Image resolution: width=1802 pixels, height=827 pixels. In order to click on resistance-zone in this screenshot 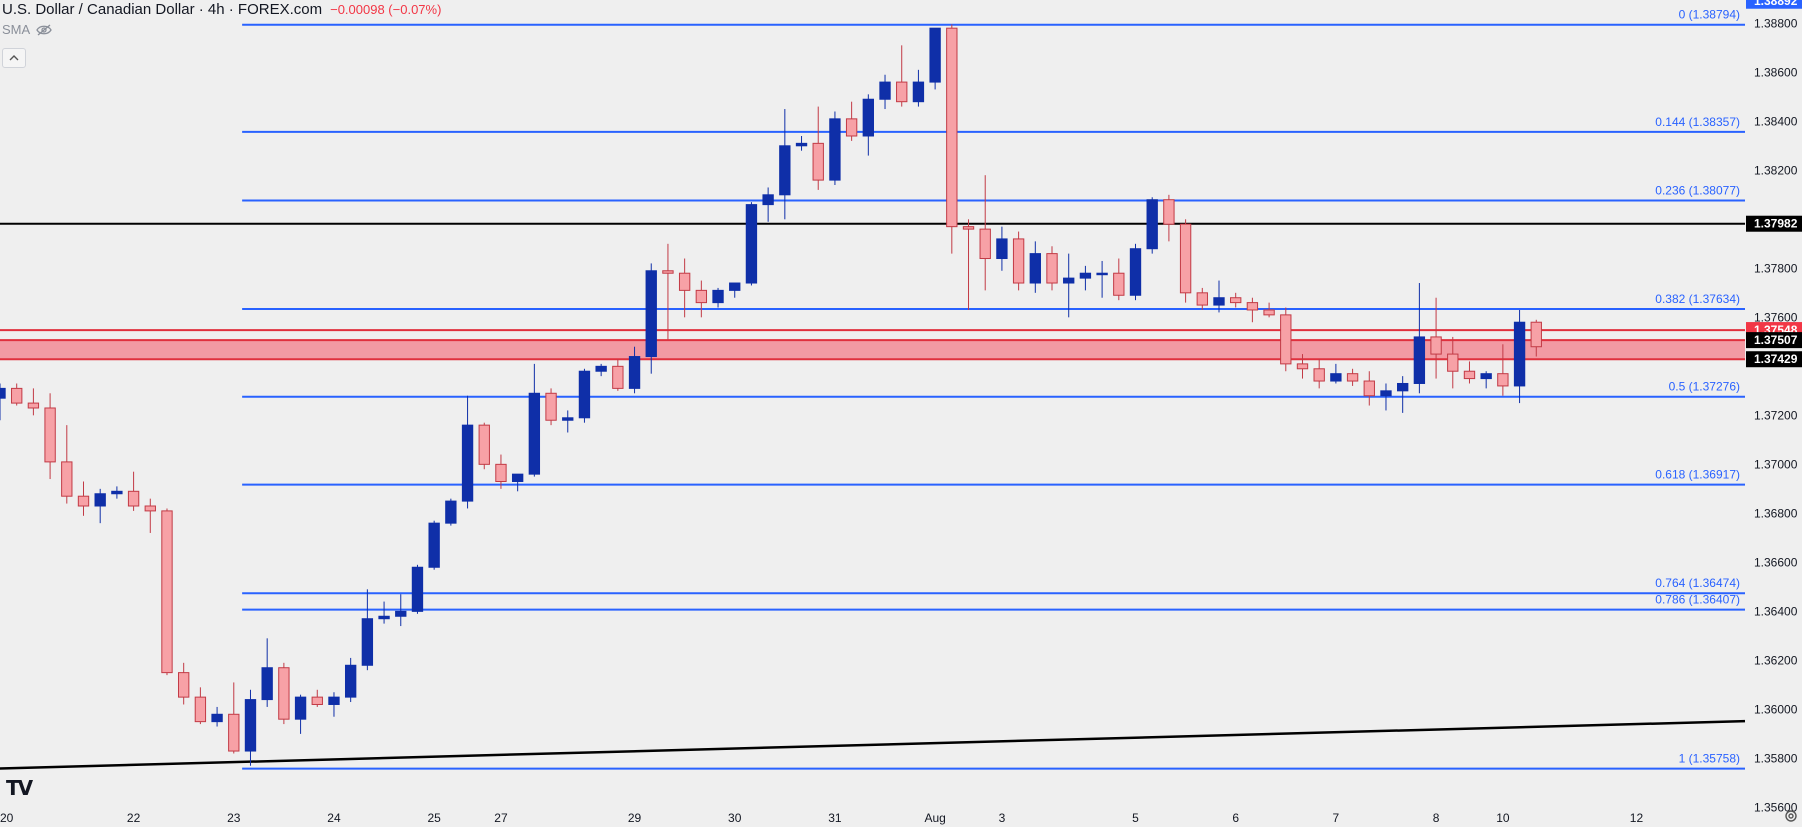, I will do `click(872, 350)`.